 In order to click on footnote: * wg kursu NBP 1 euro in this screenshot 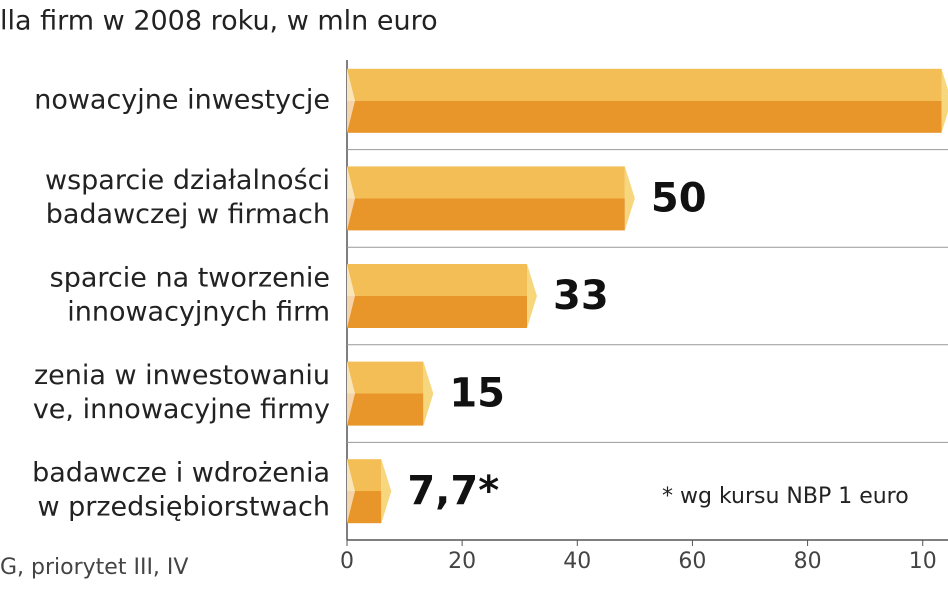, I will do `click(785, 496)`.